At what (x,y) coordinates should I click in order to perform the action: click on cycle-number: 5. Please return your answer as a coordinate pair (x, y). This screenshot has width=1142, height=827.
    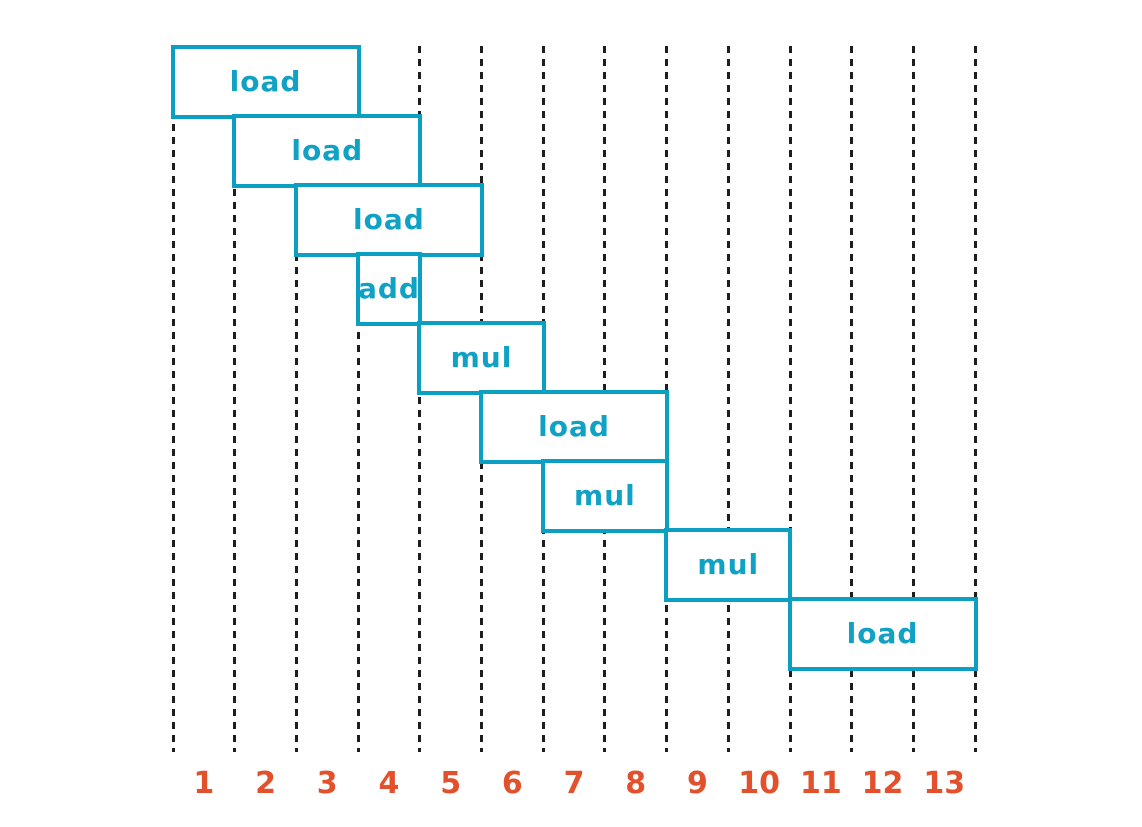
    Looking at the image, I should click on (451, 783).